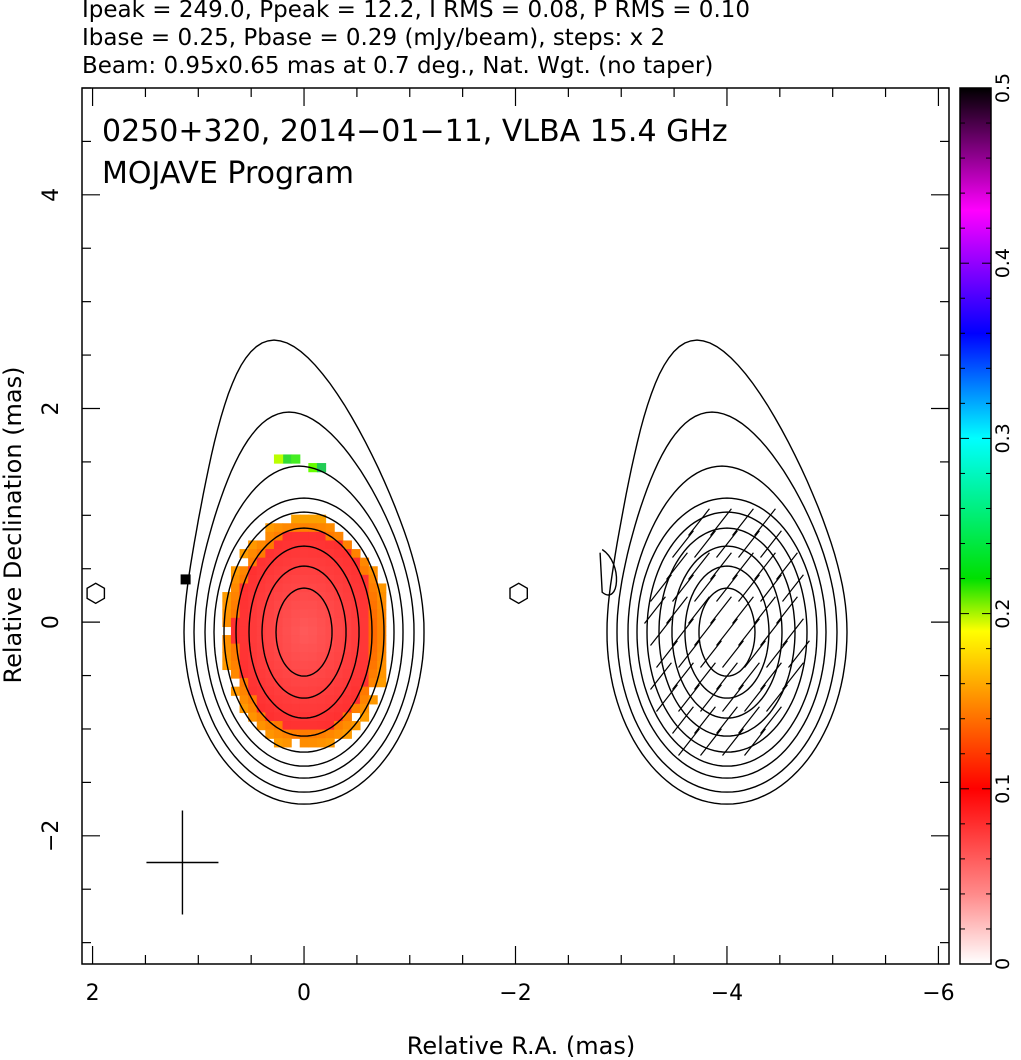 Image resolution: width=1021 pixels, height=1060 pixels. What do you see at coordinates (1003, 88) in the screenshot?
I see `colorbar-tick-label: 0.5` at bounding box center [1003, 88].